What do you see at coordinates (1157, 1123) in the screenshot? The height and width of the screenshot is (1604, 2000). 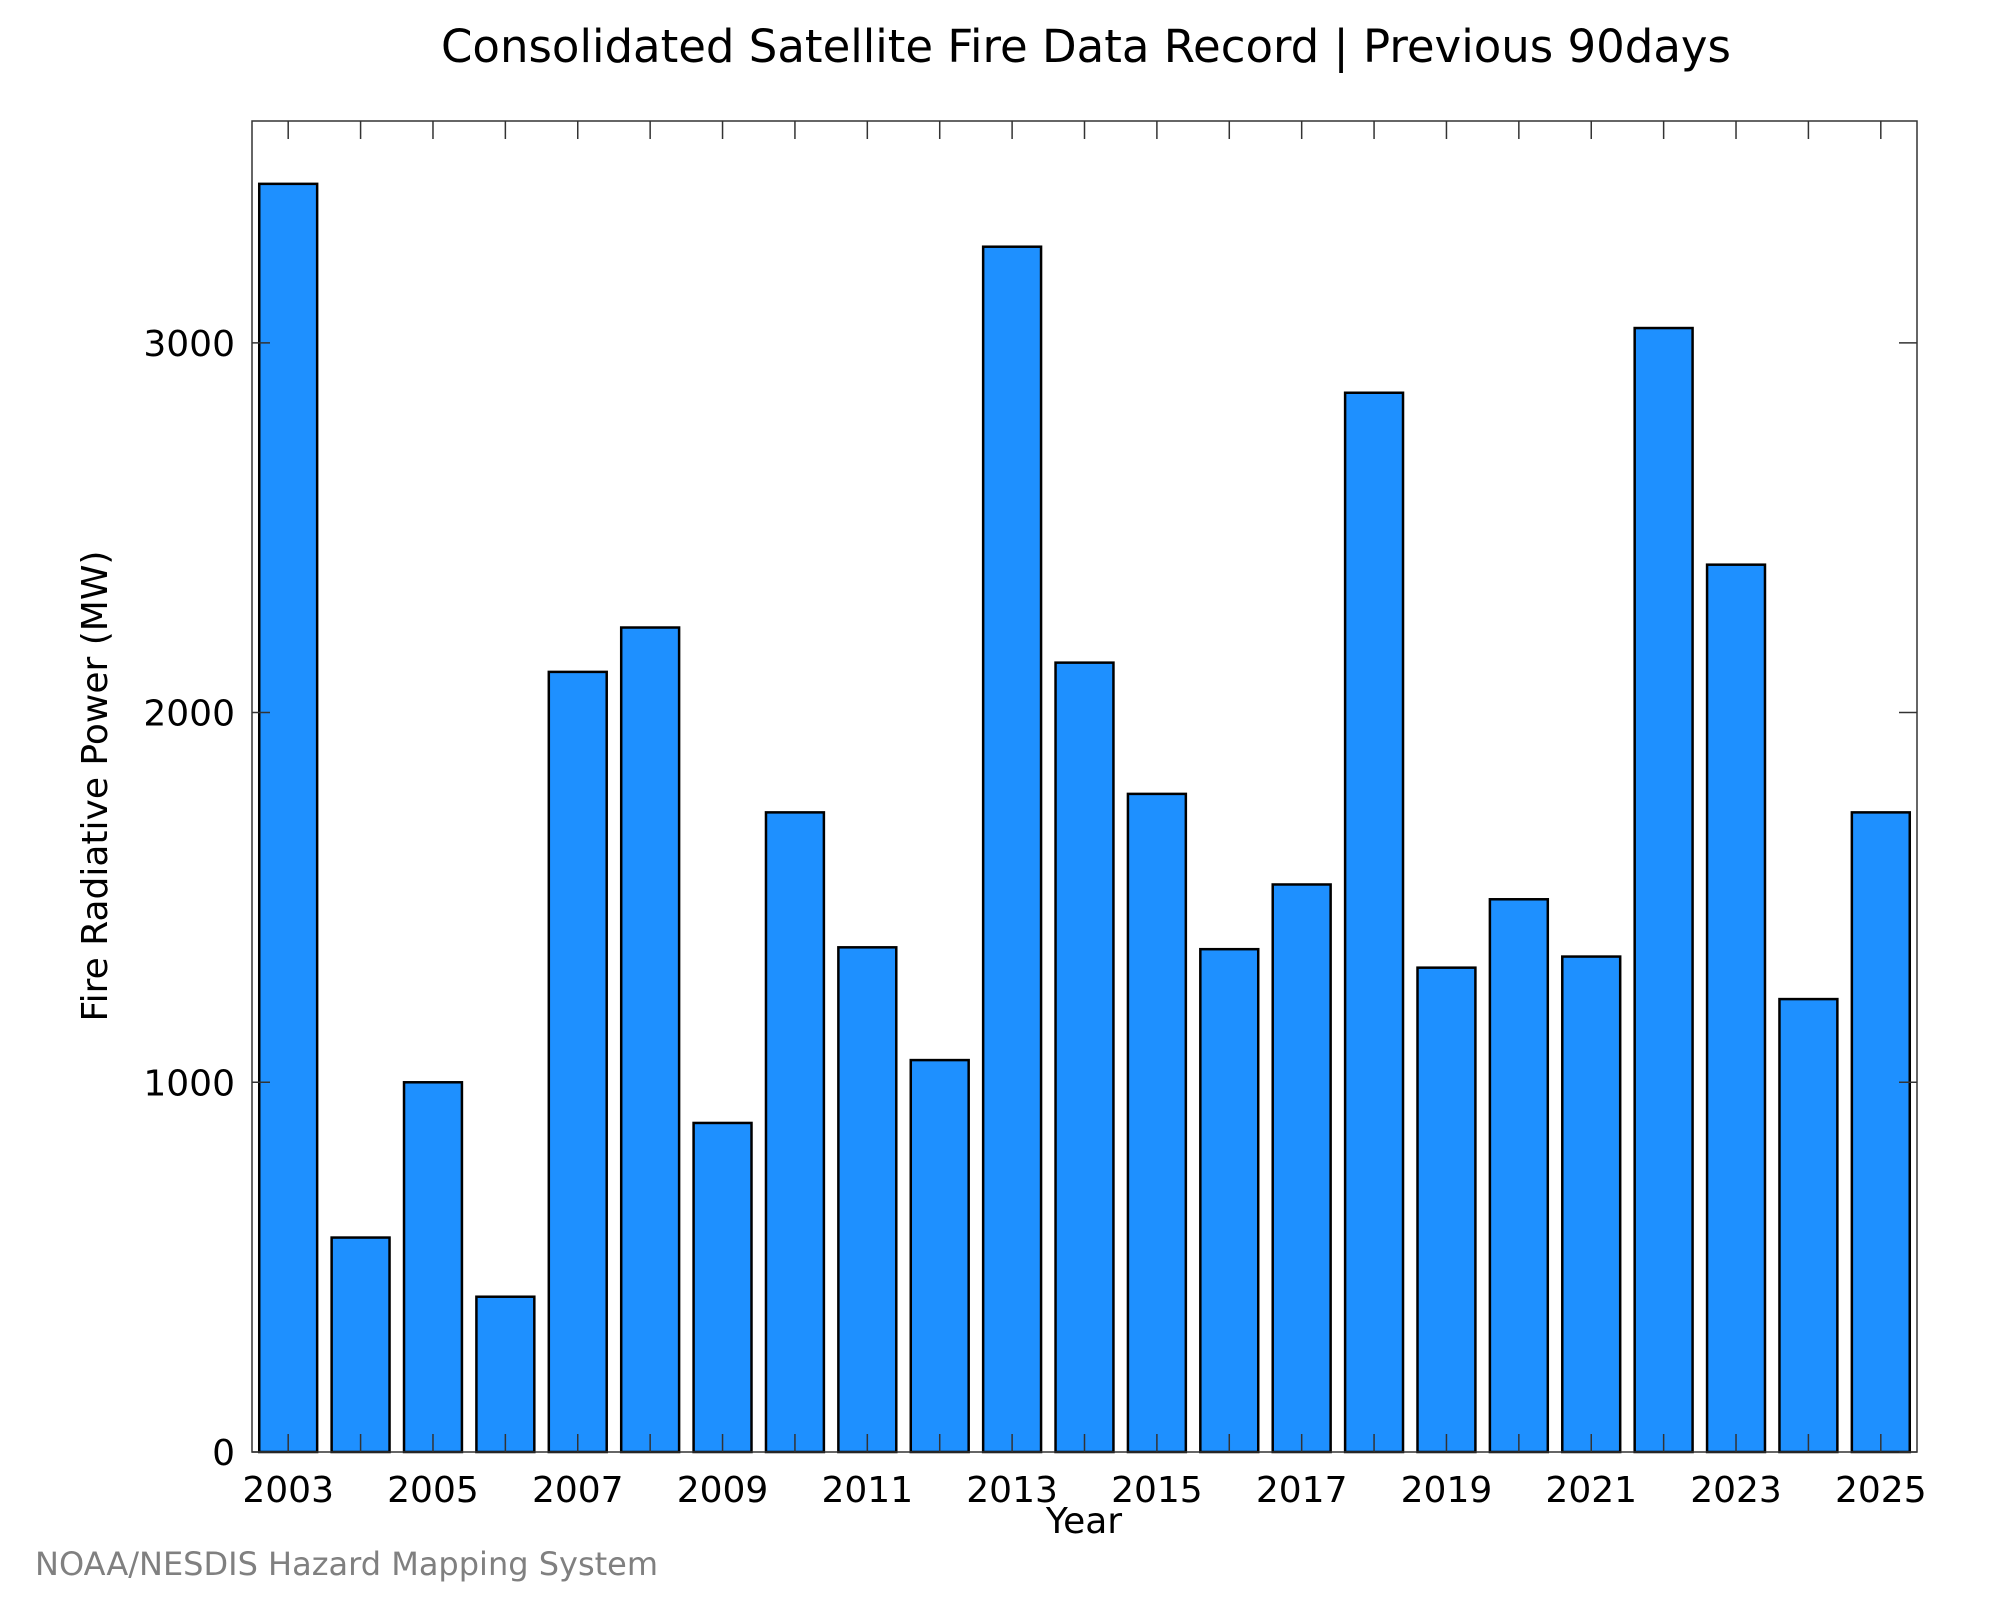 I see `bar-2015` at bounding box center [1157, 1123].